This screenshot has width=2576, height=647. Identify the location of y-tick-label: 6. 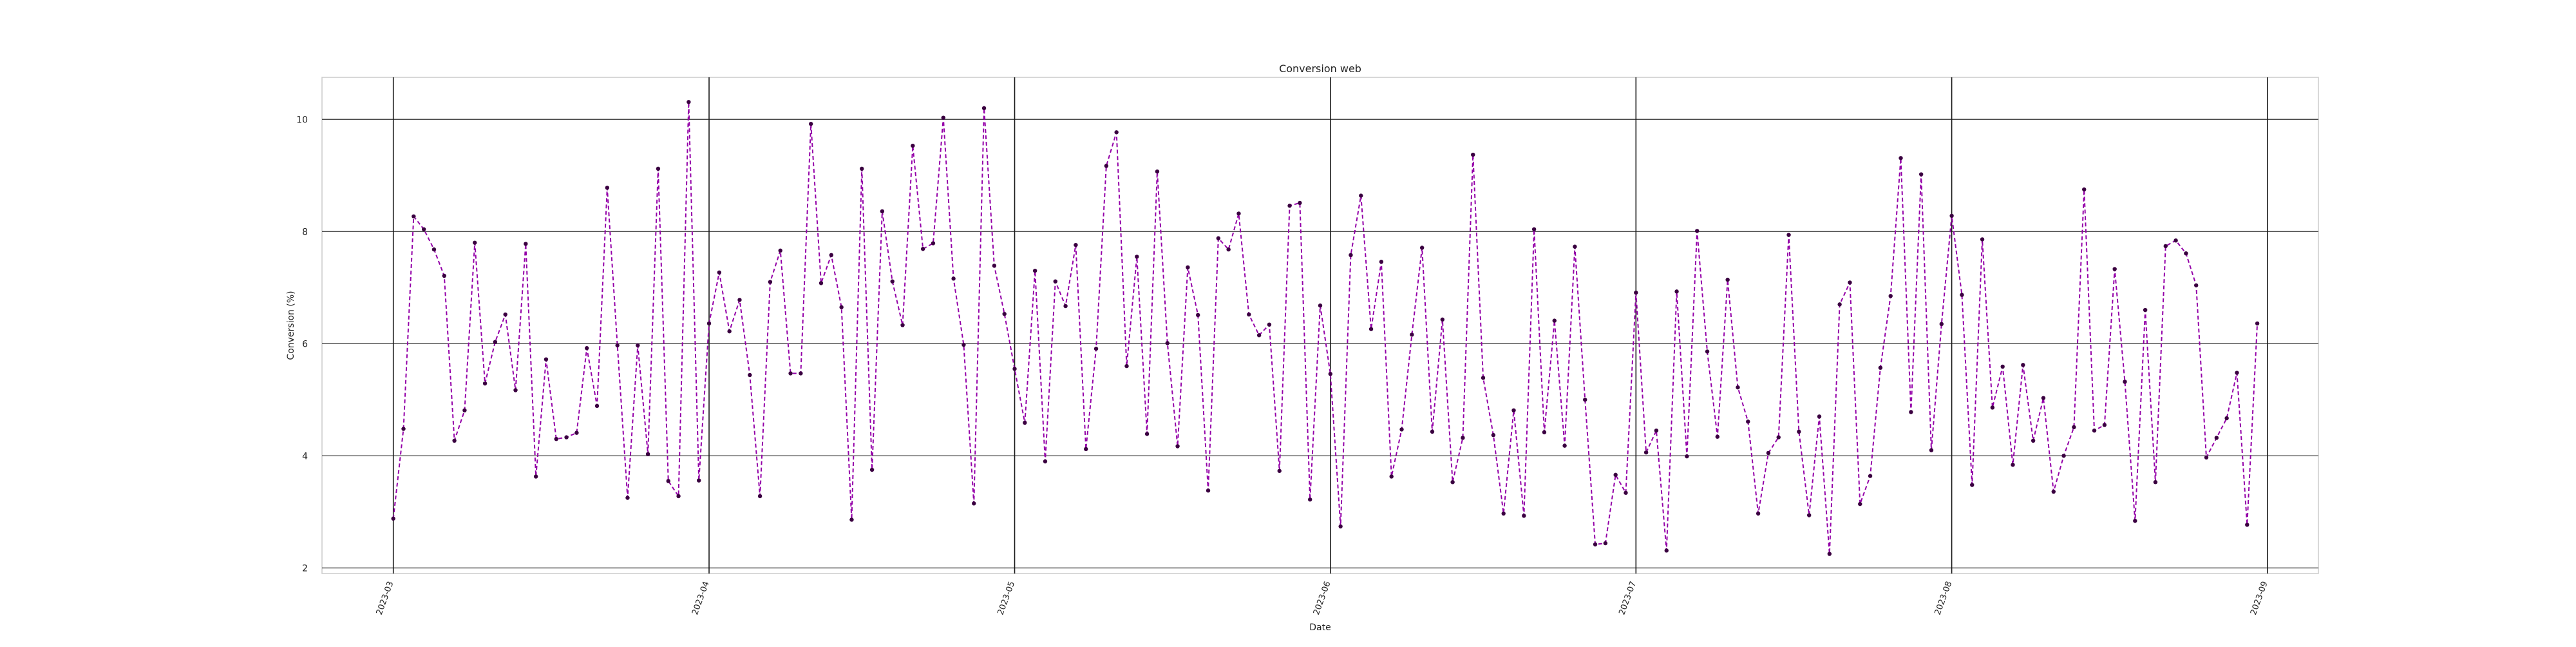
(305, 344).